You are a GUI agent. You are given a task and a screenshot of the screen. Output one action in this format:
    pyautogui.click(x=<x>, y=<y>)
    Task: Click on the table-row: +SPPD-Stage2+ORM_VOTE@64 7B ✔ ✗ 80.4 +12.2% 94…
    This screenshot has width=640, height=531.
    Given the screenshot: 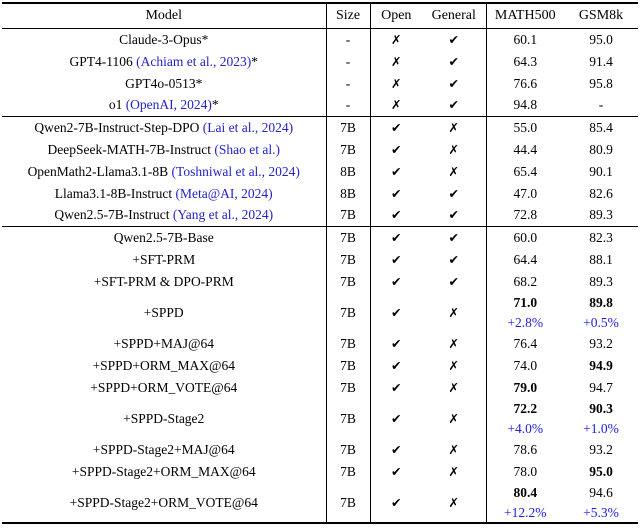 What is the action you would take?
    pyautogui.click(x=320, y=502)
    